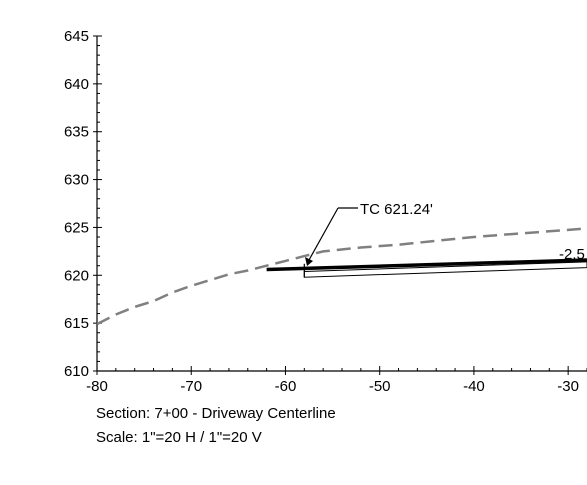 The width and height of the screenshot is (587, 485). Describe the element at coordinates (76, 227) in the screenshot. I see `y-tick-label: 625` at that location.